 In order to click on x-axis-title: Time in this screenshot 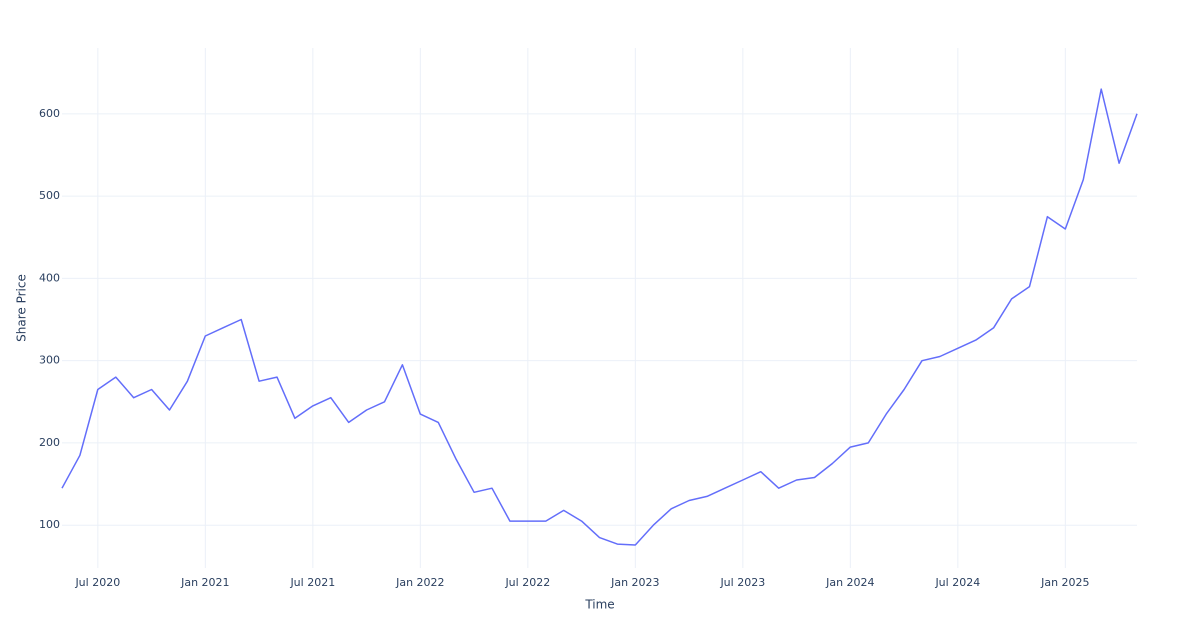, I will do `click(599, 605)`.